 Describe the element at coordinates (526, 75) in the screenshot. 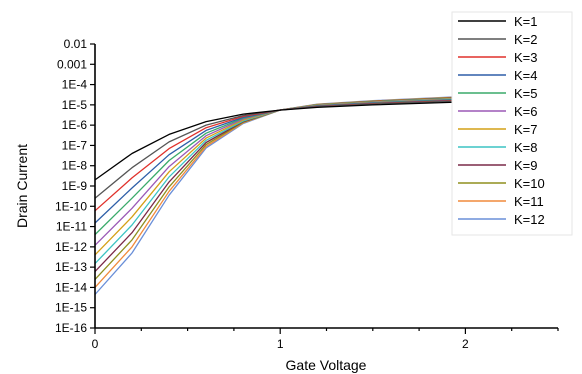

I see `legend-label: K=4` at that location.